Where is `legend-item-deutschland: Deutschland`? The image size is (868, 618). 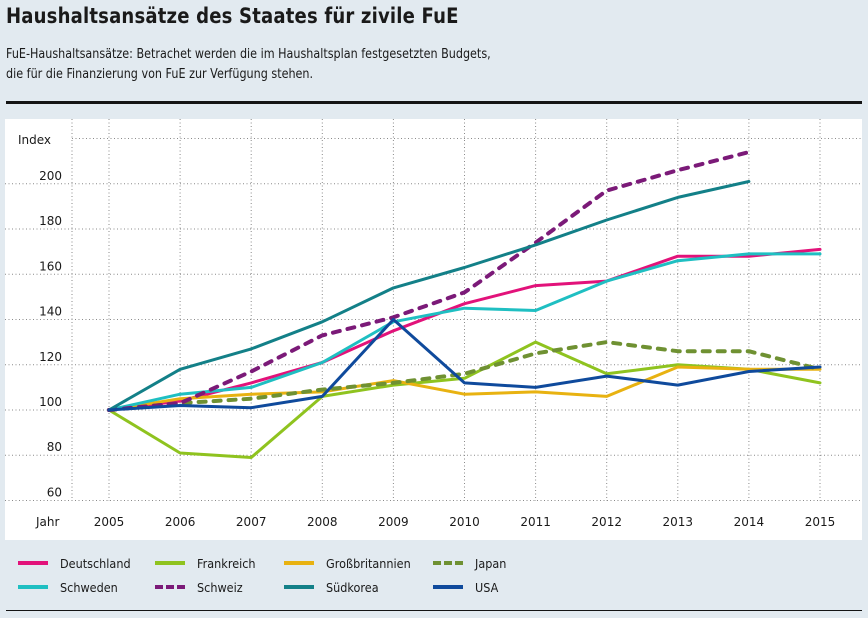 legend-item-deutschland: Deutschland is located at coordinates (78, 563).